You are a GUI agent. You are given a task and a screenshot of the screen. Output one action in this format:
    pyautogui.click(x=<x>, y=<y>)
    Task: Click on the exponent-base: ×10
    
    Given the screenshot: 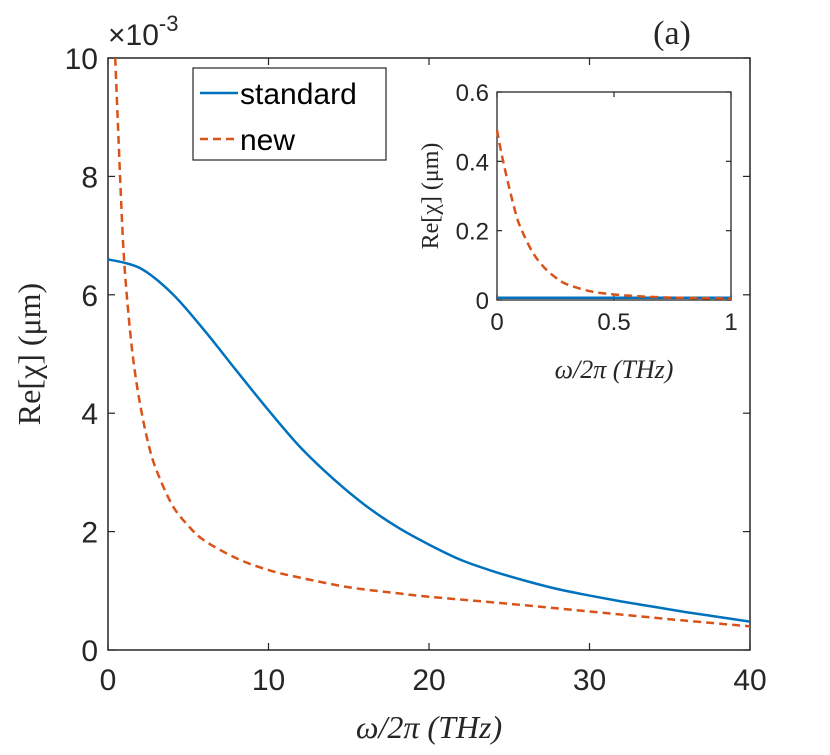 What is the action you would take?
    pyautogui.click(x=133, y=35)
    